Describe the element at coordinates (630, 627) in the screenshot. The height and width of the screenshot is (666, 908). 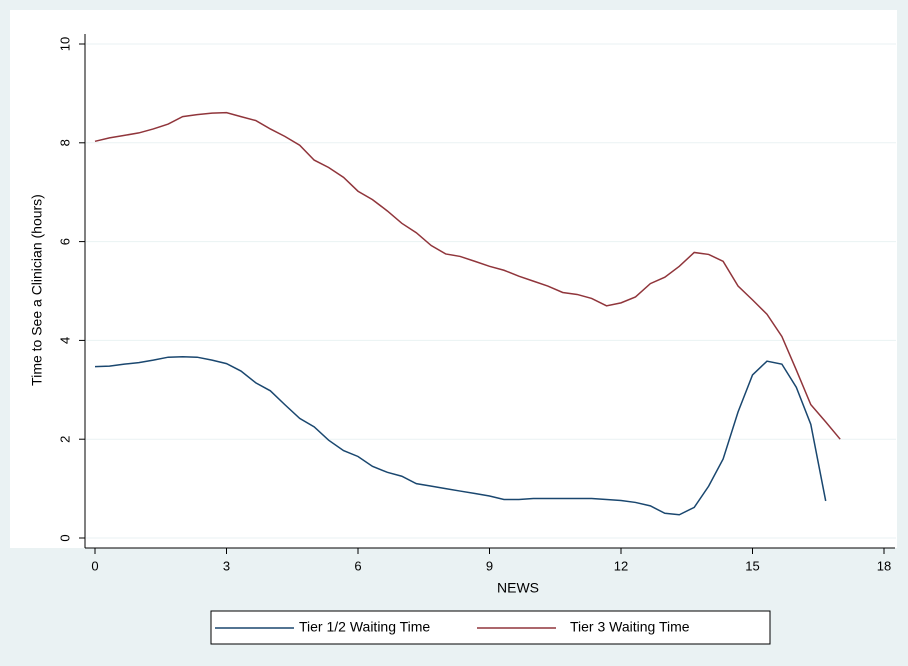
I see `legend-label: Tier 3 Waiting Time` at that location.